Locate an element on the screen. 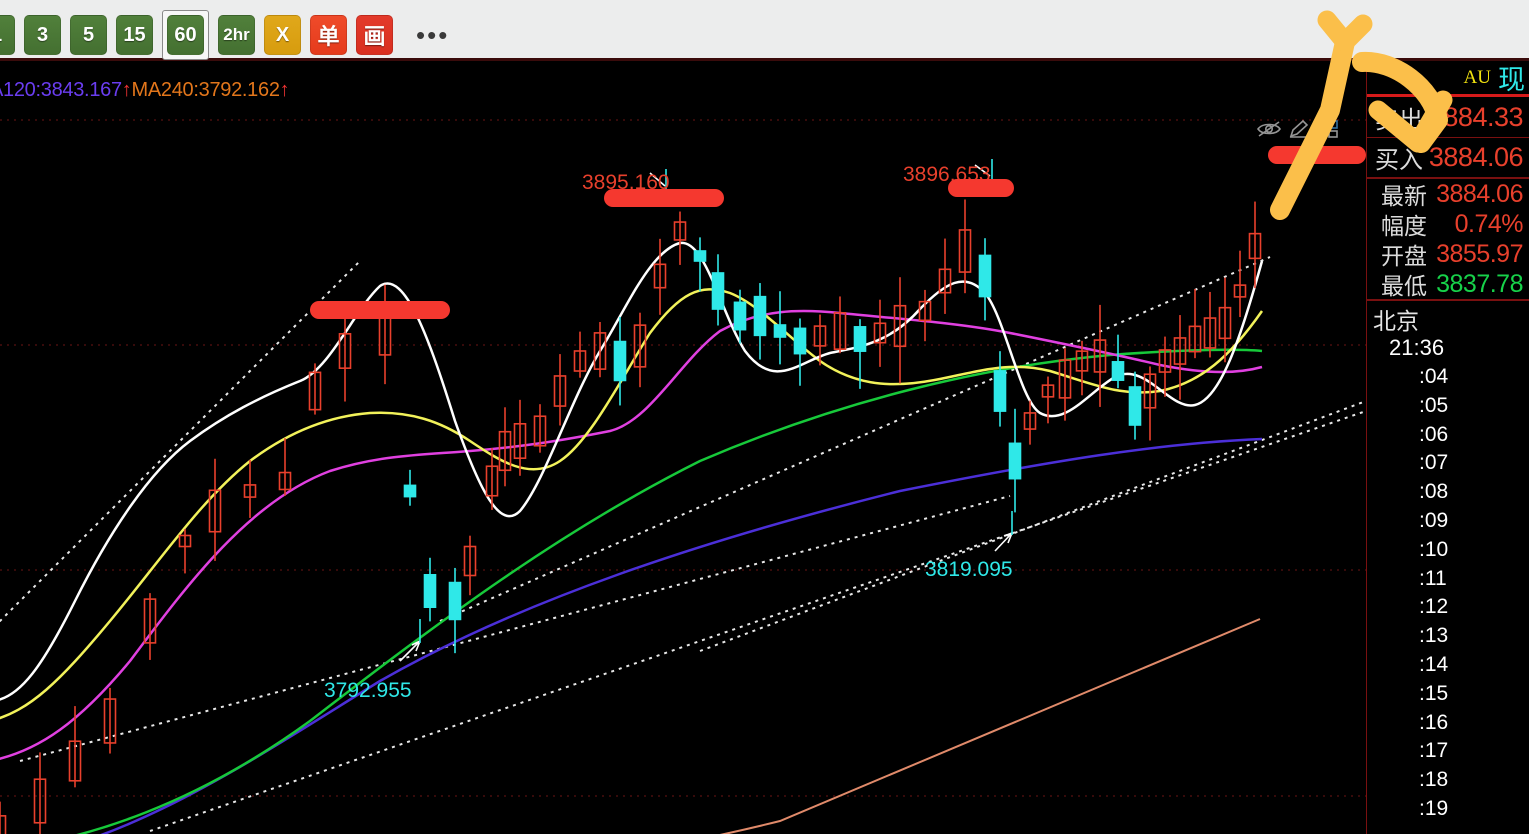 The height and width of the screenshot is (834, 1529). timeframe-button-5: 5 is located at coordinates (88, 35).